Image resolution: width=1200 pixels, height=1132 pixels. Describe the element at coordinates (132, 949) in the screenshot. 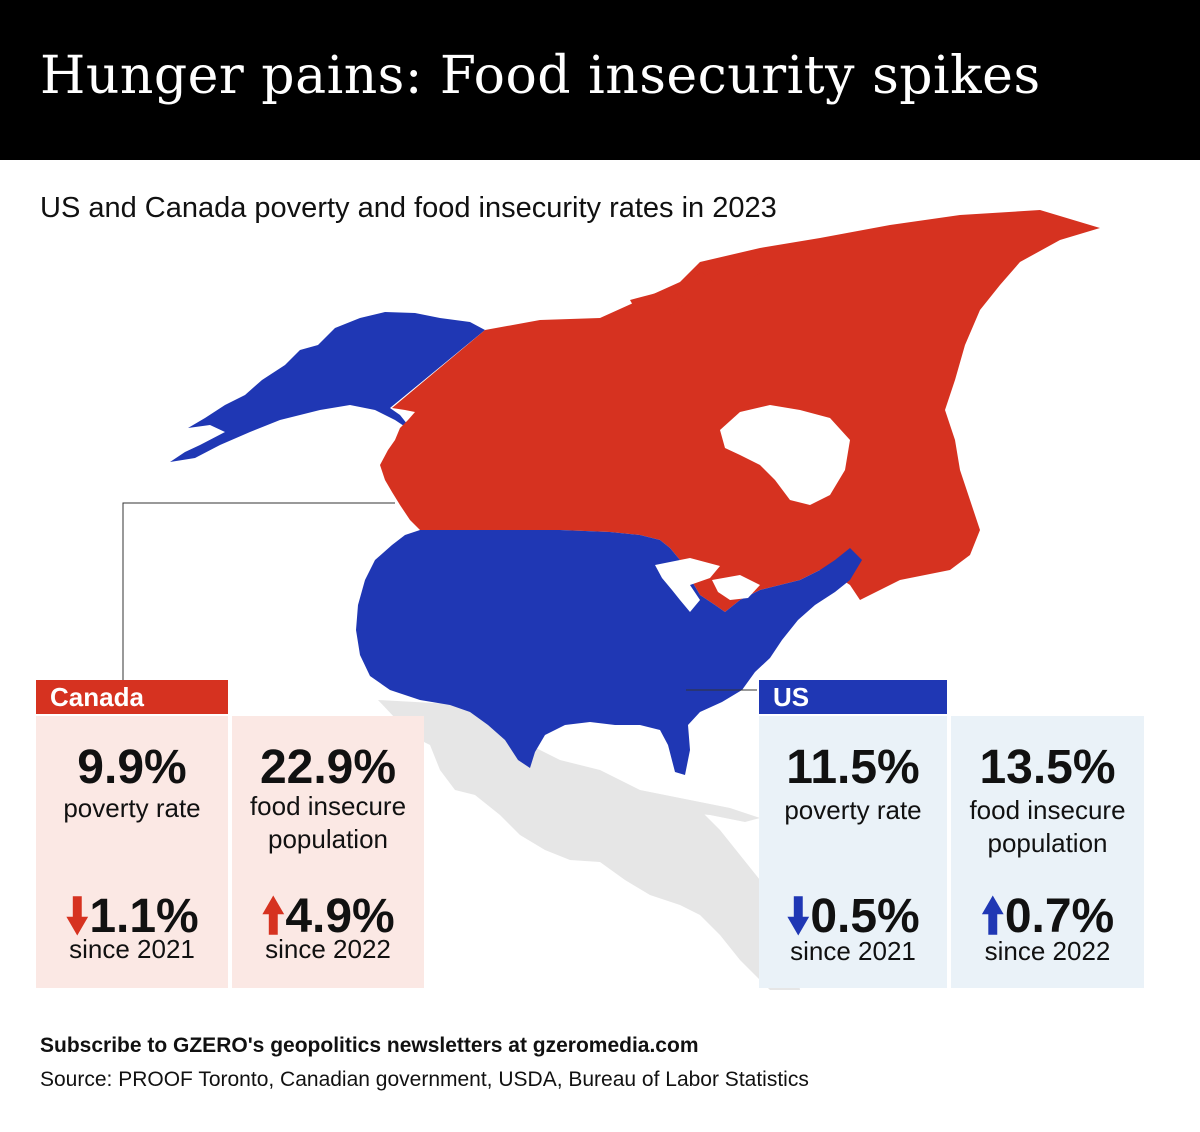

I see `canada-poverty-since: since 2021` at that location.